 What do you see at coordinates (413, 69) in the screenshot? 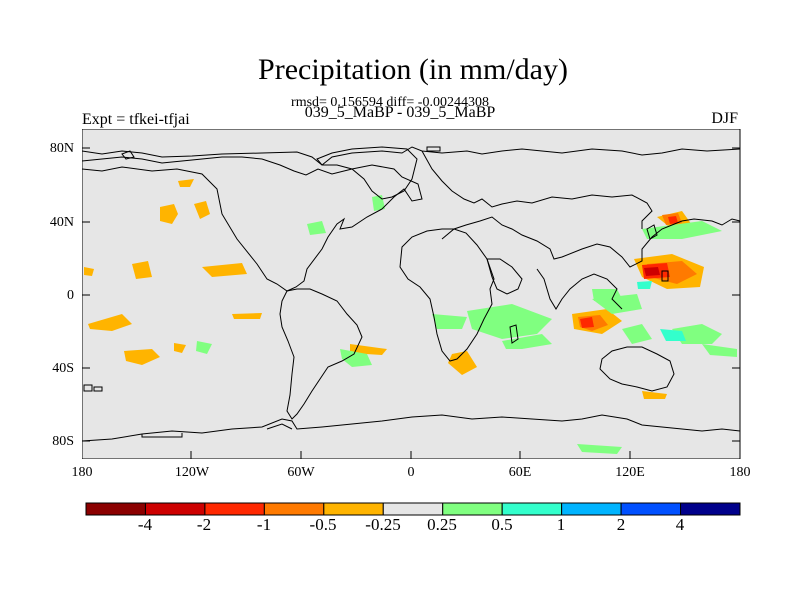
I see `plot-title: Precipitation (in mm/day)` at bounding box center [413, 69].